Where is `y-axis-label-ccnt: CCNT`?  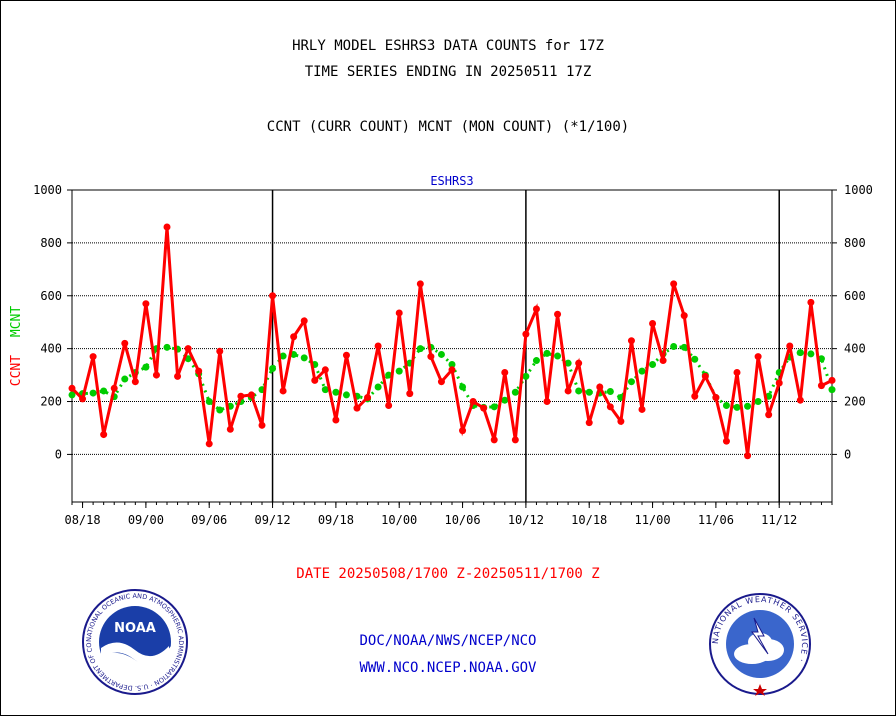
y-axis-label-ccnt: CCNT is located at coordinates (16, 370).